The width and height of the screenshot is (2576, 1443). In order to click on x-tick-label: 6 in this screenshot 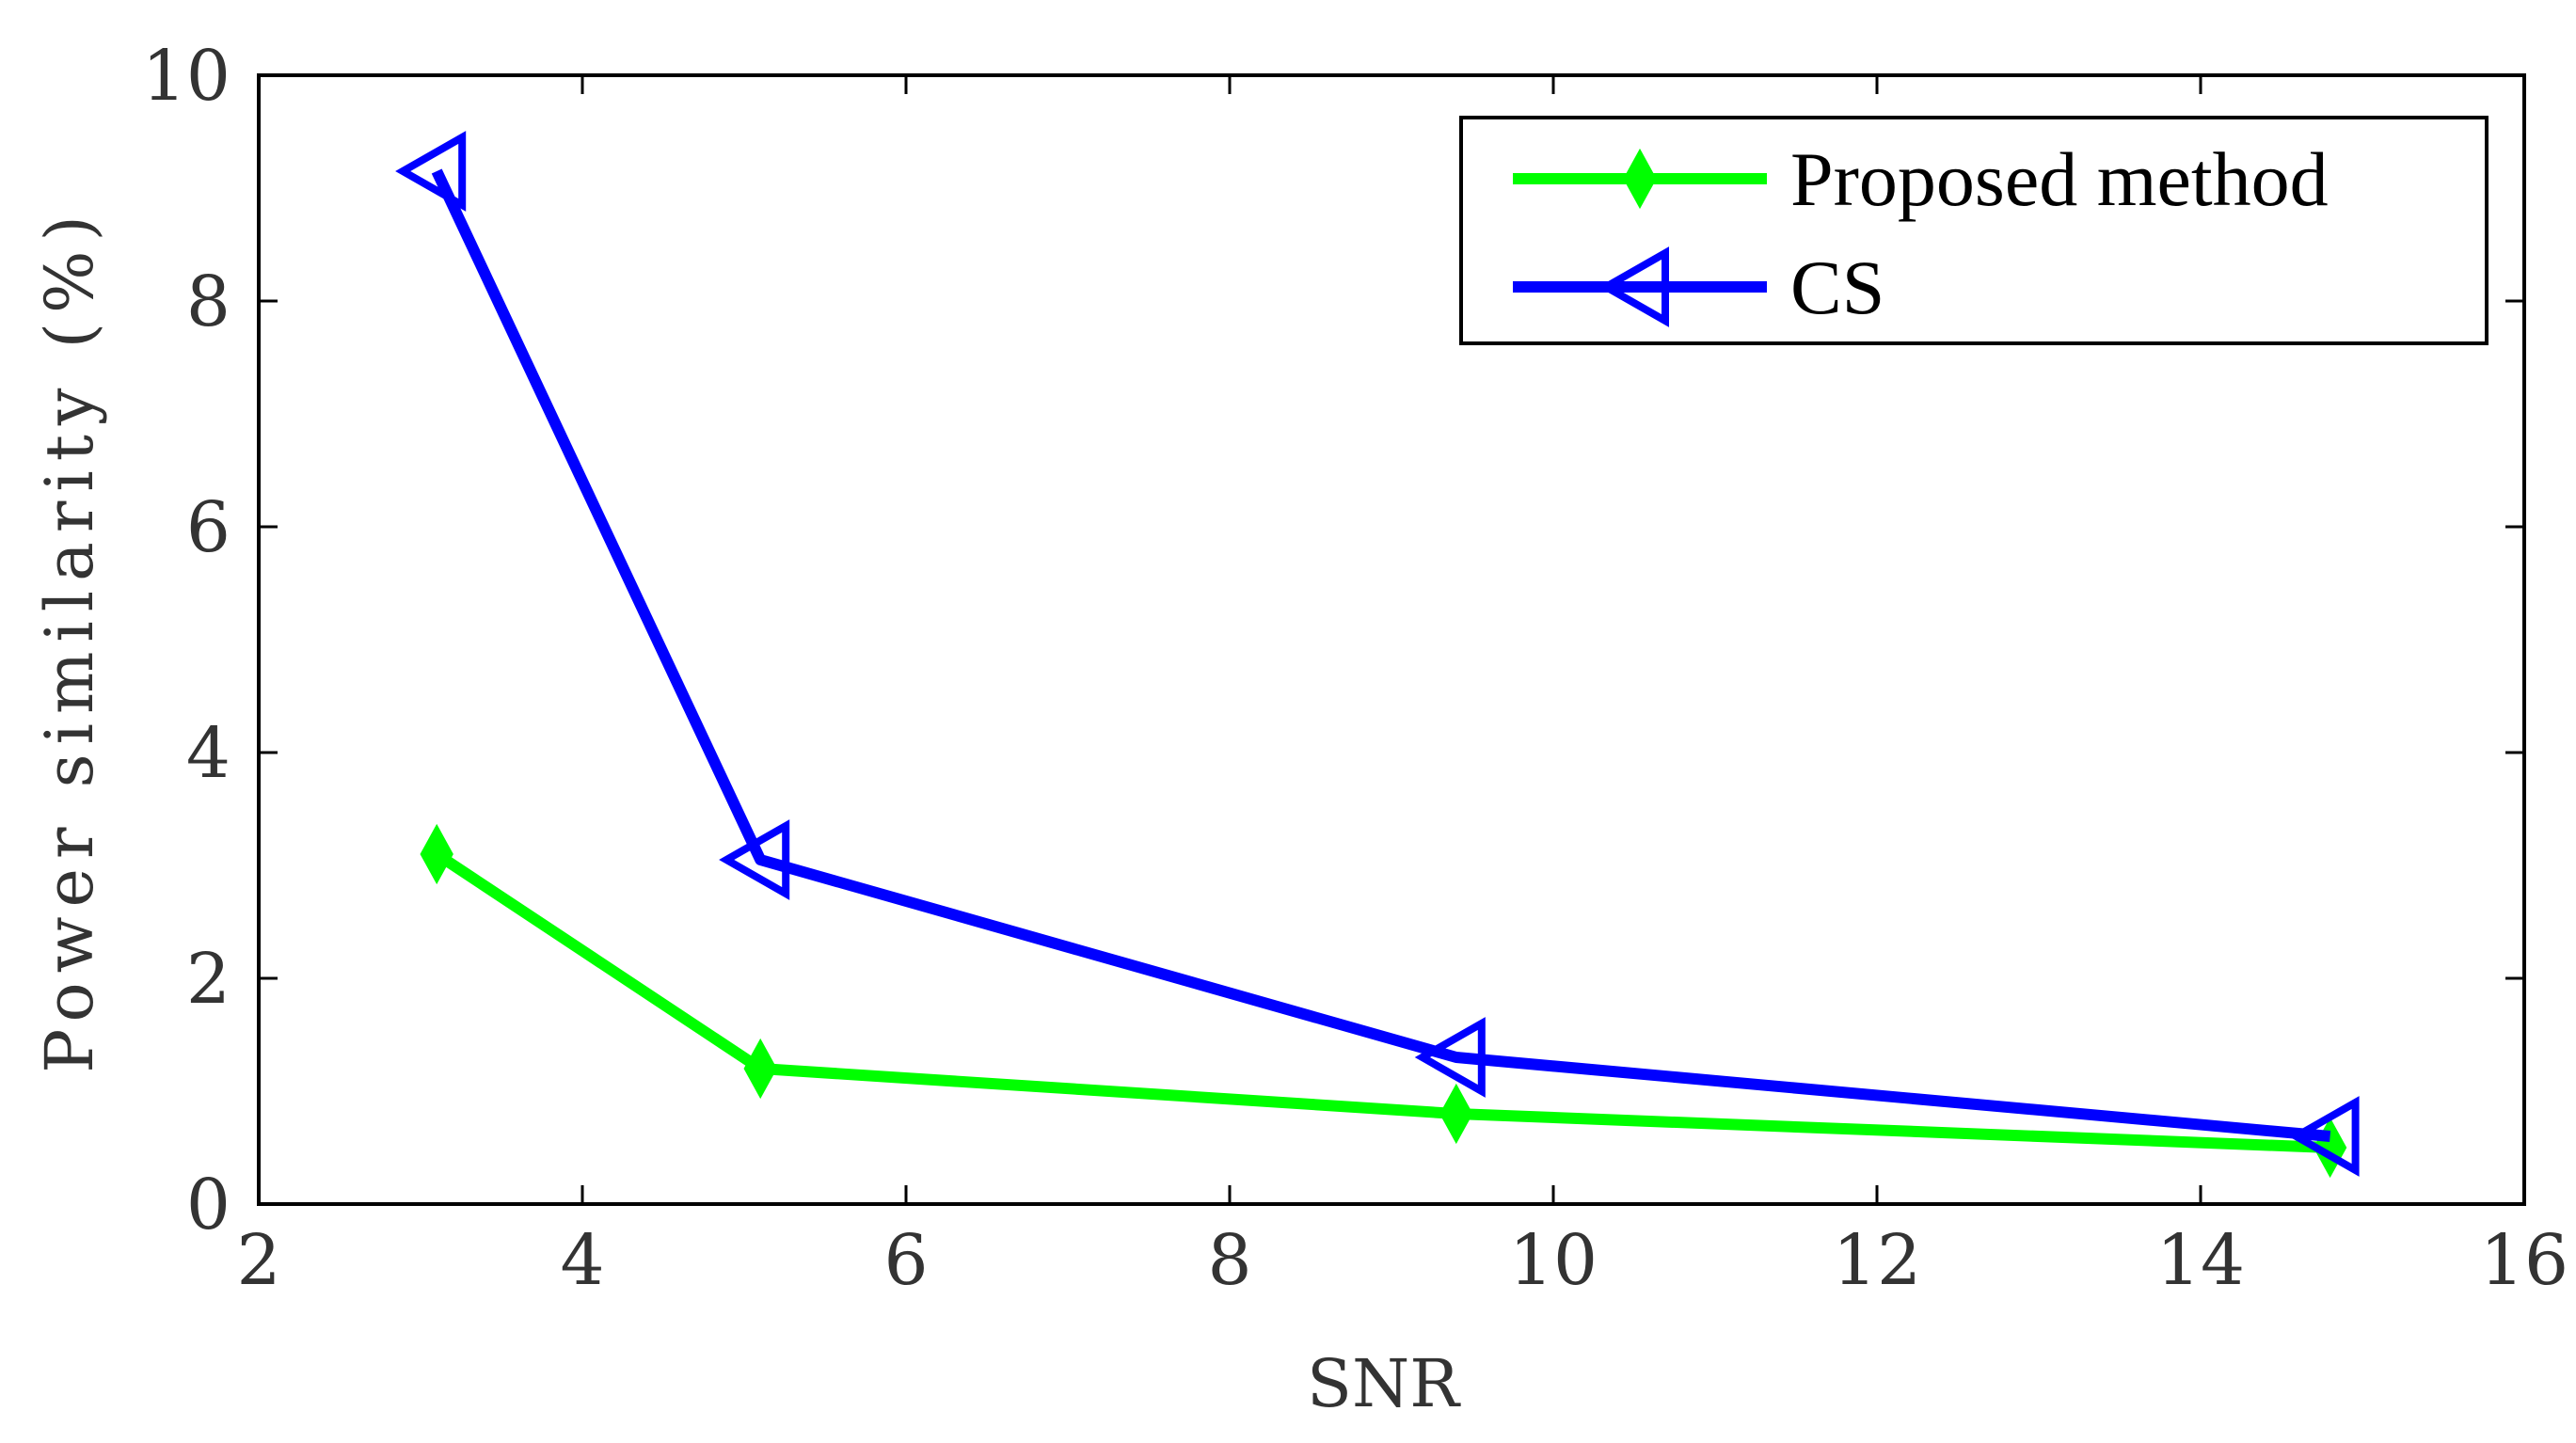, I will do `click(906, 1261)`.